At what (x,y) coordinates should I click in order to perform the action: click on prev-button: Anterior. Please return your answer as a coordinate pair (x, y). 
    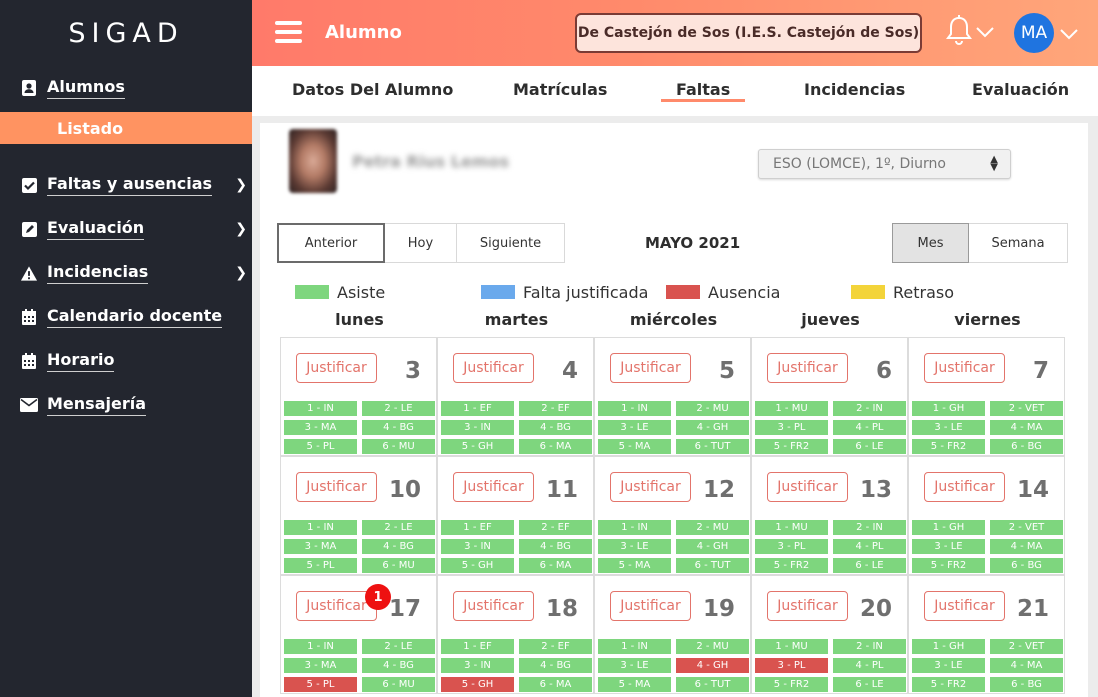
    Looking at the image, I should click on (331, 243).